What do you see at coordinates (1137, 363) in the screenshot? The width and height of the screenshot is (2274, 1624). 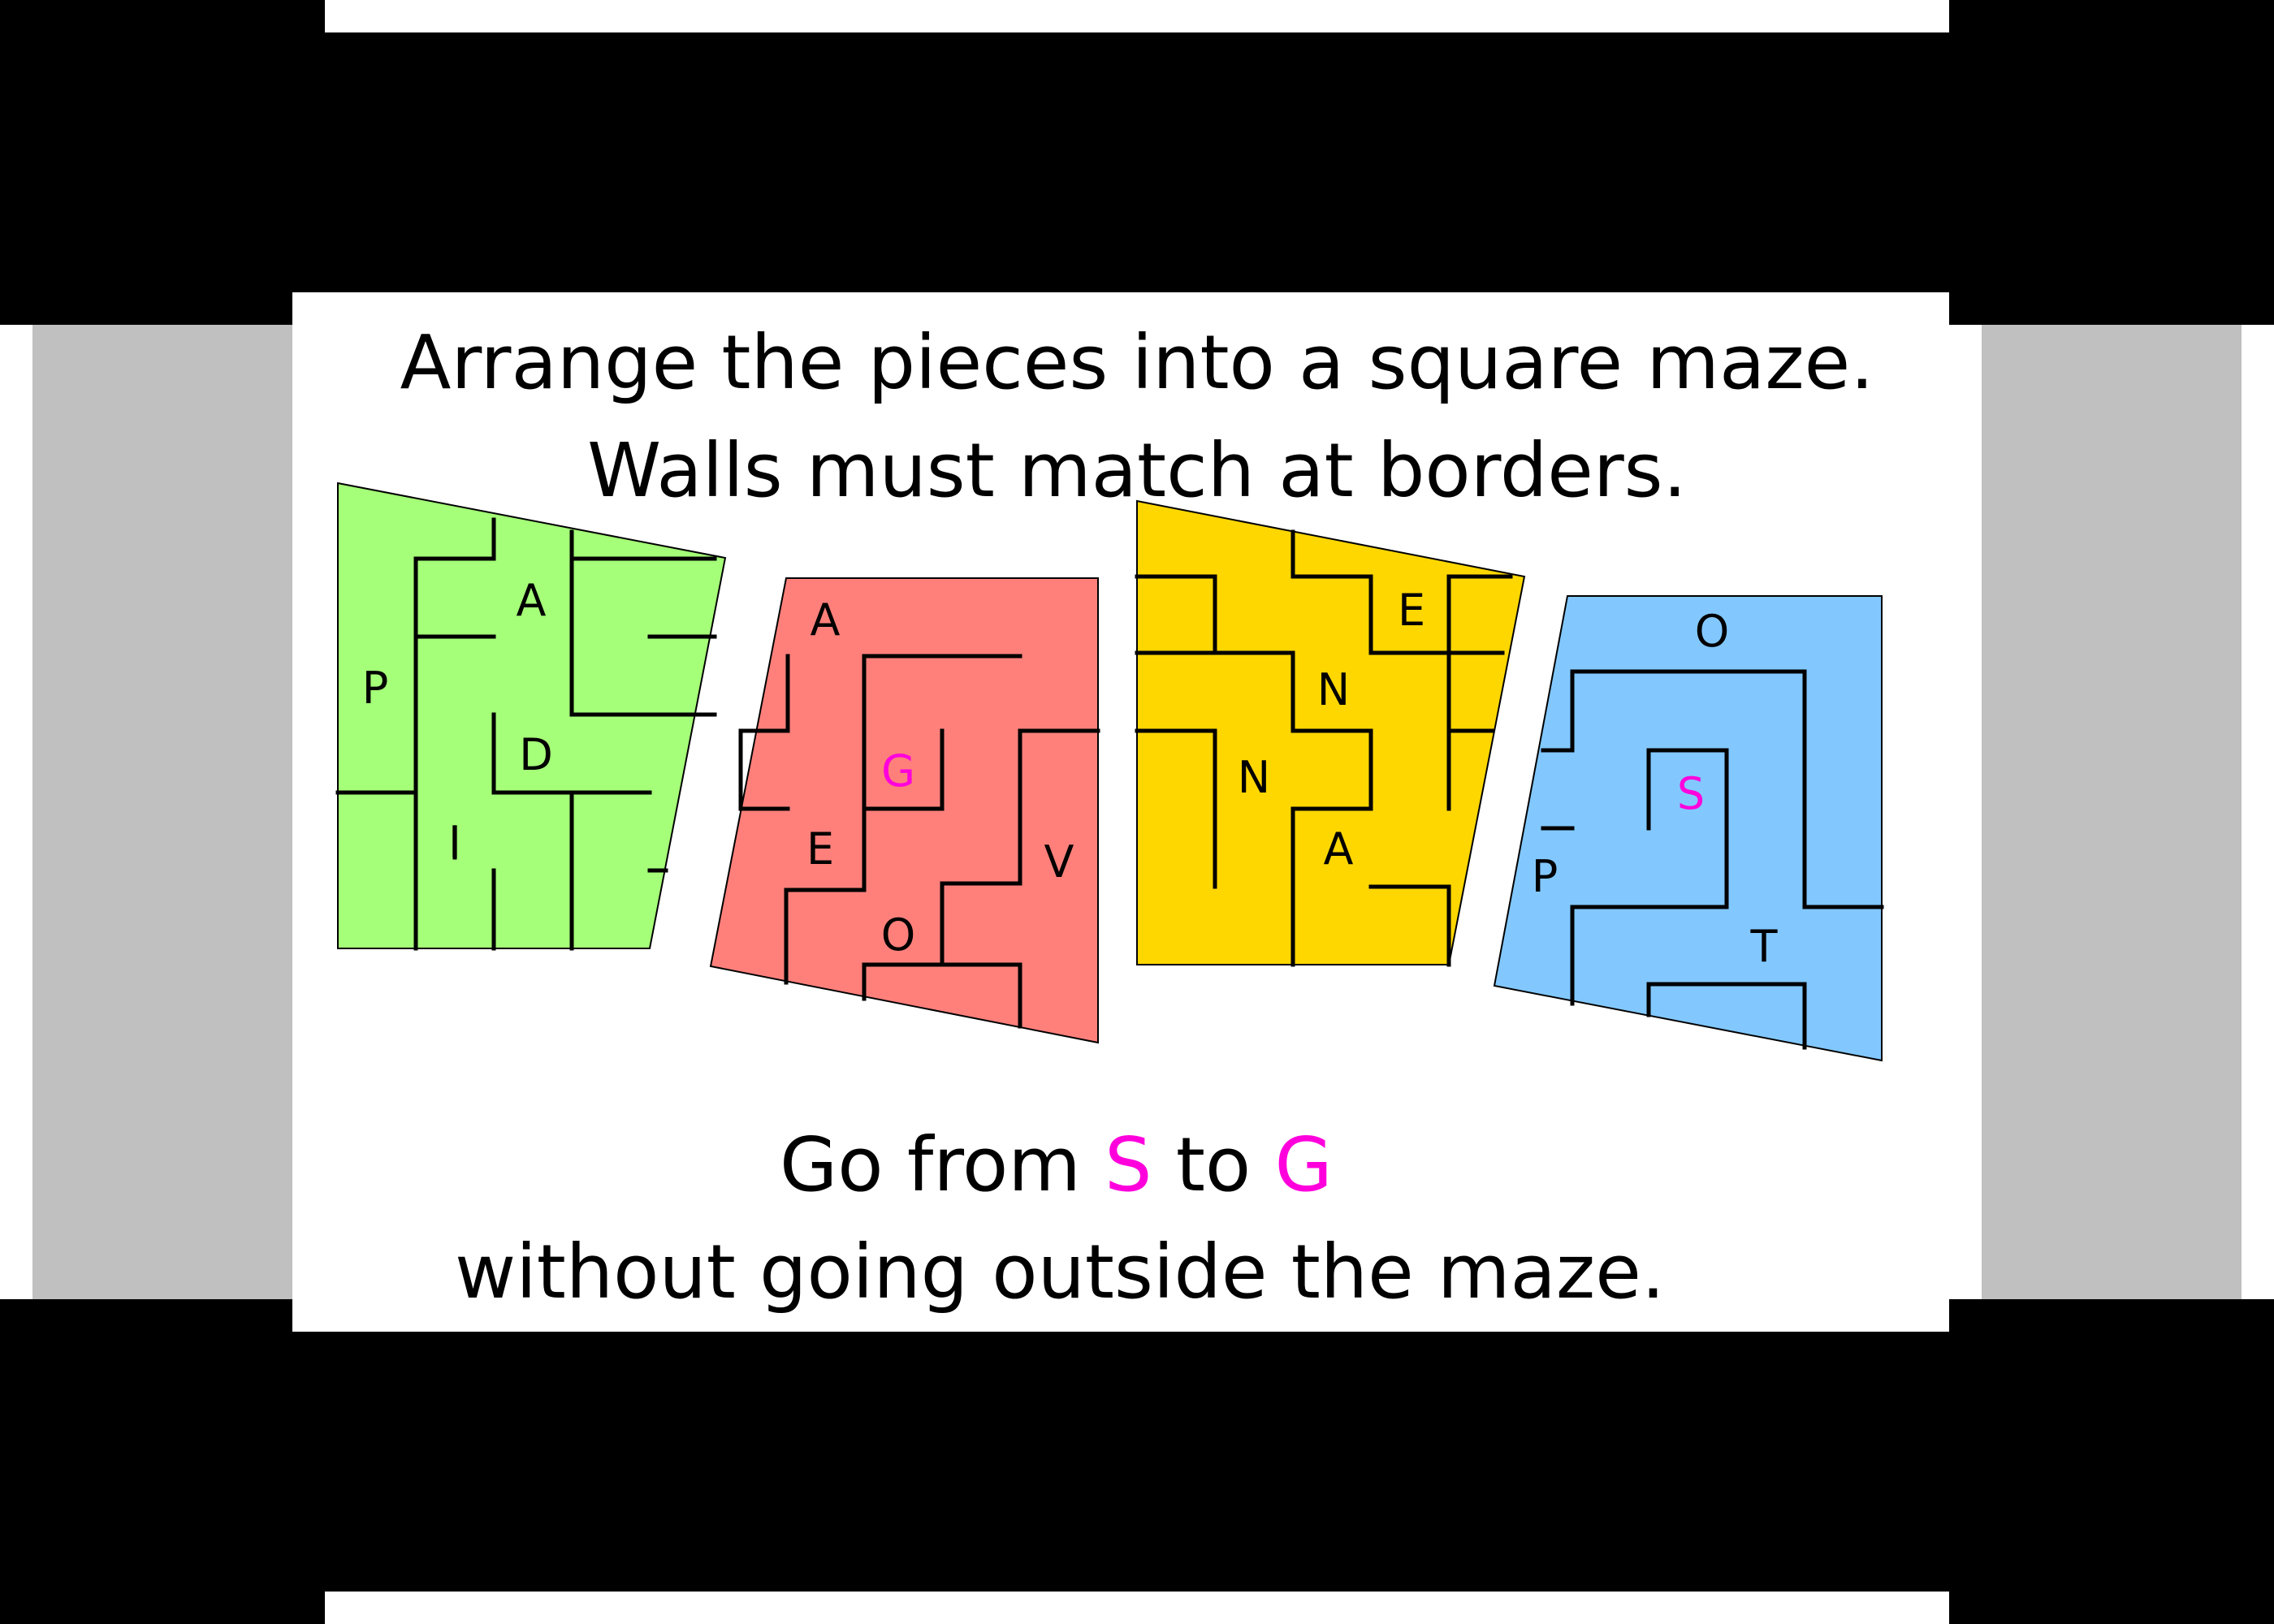 I see `instruction-line-1: Arrange the pieces into a square maze.` at bounding box center [1137, 363].